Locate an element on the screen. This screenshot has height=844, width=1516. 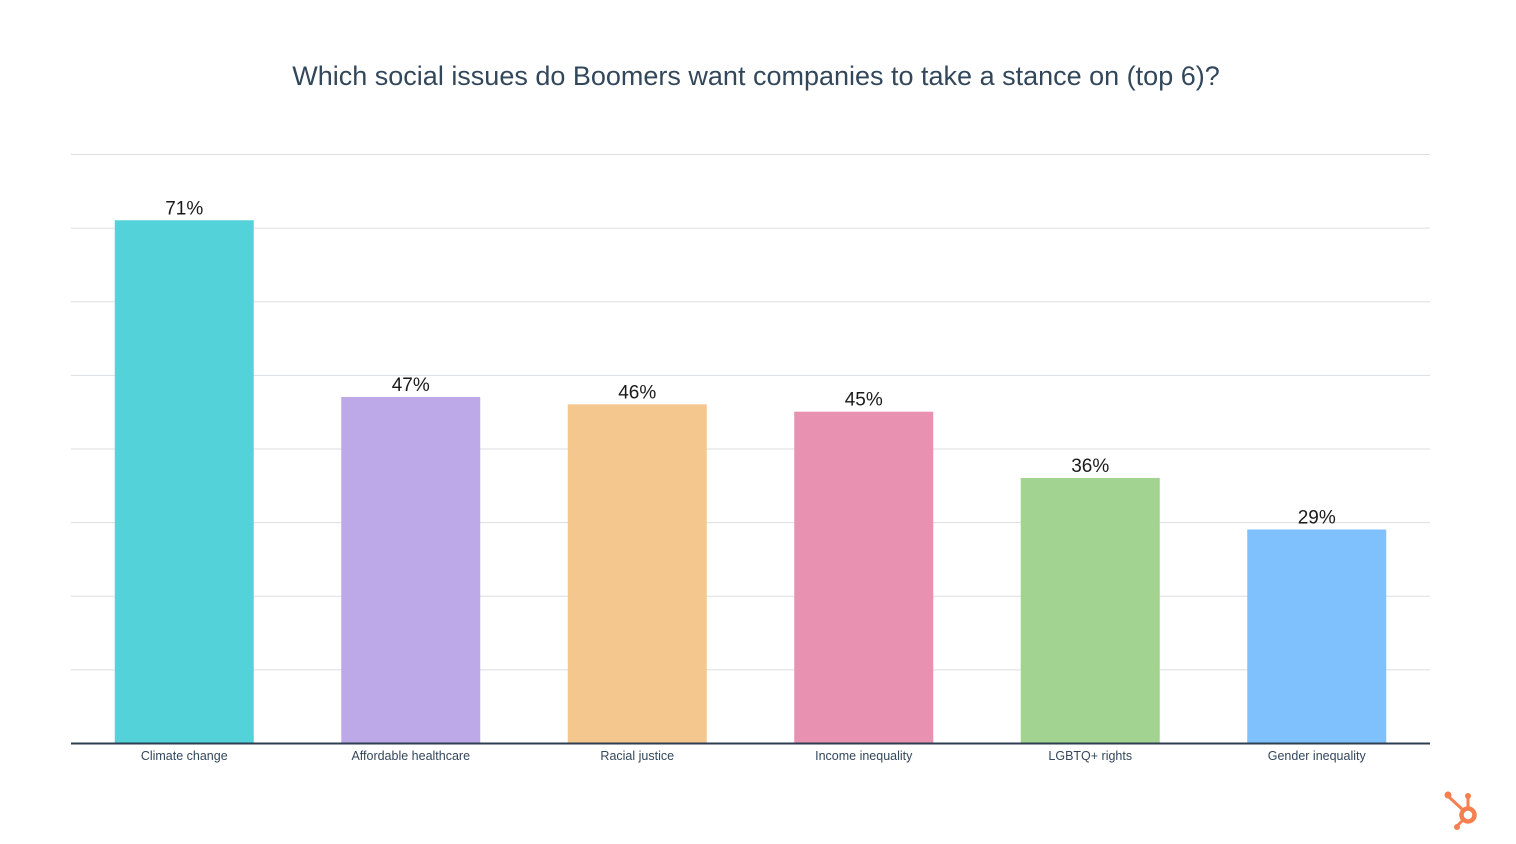
data-label: 36% is located at coordinates (1090, 466).